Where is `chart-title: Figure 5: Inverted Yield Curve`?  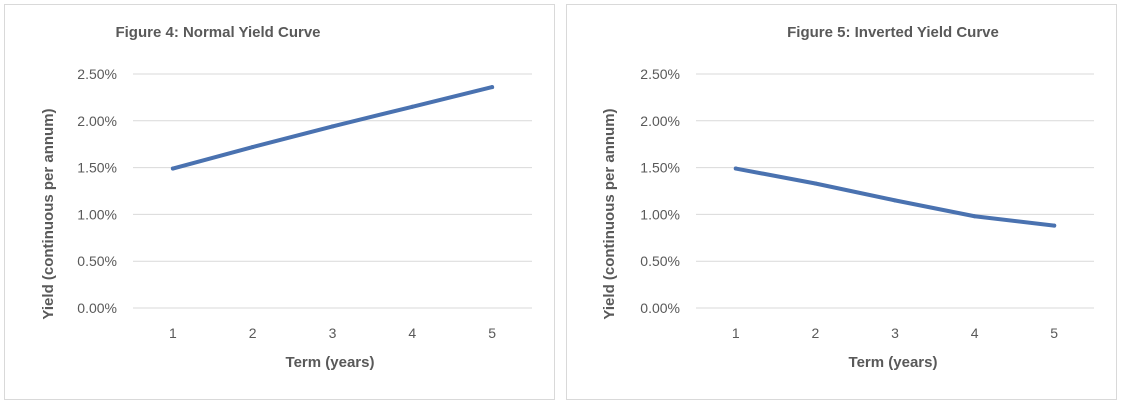 chart-title: Figure 5: Inverted Yield Curve is located at coordinates (893, 32).